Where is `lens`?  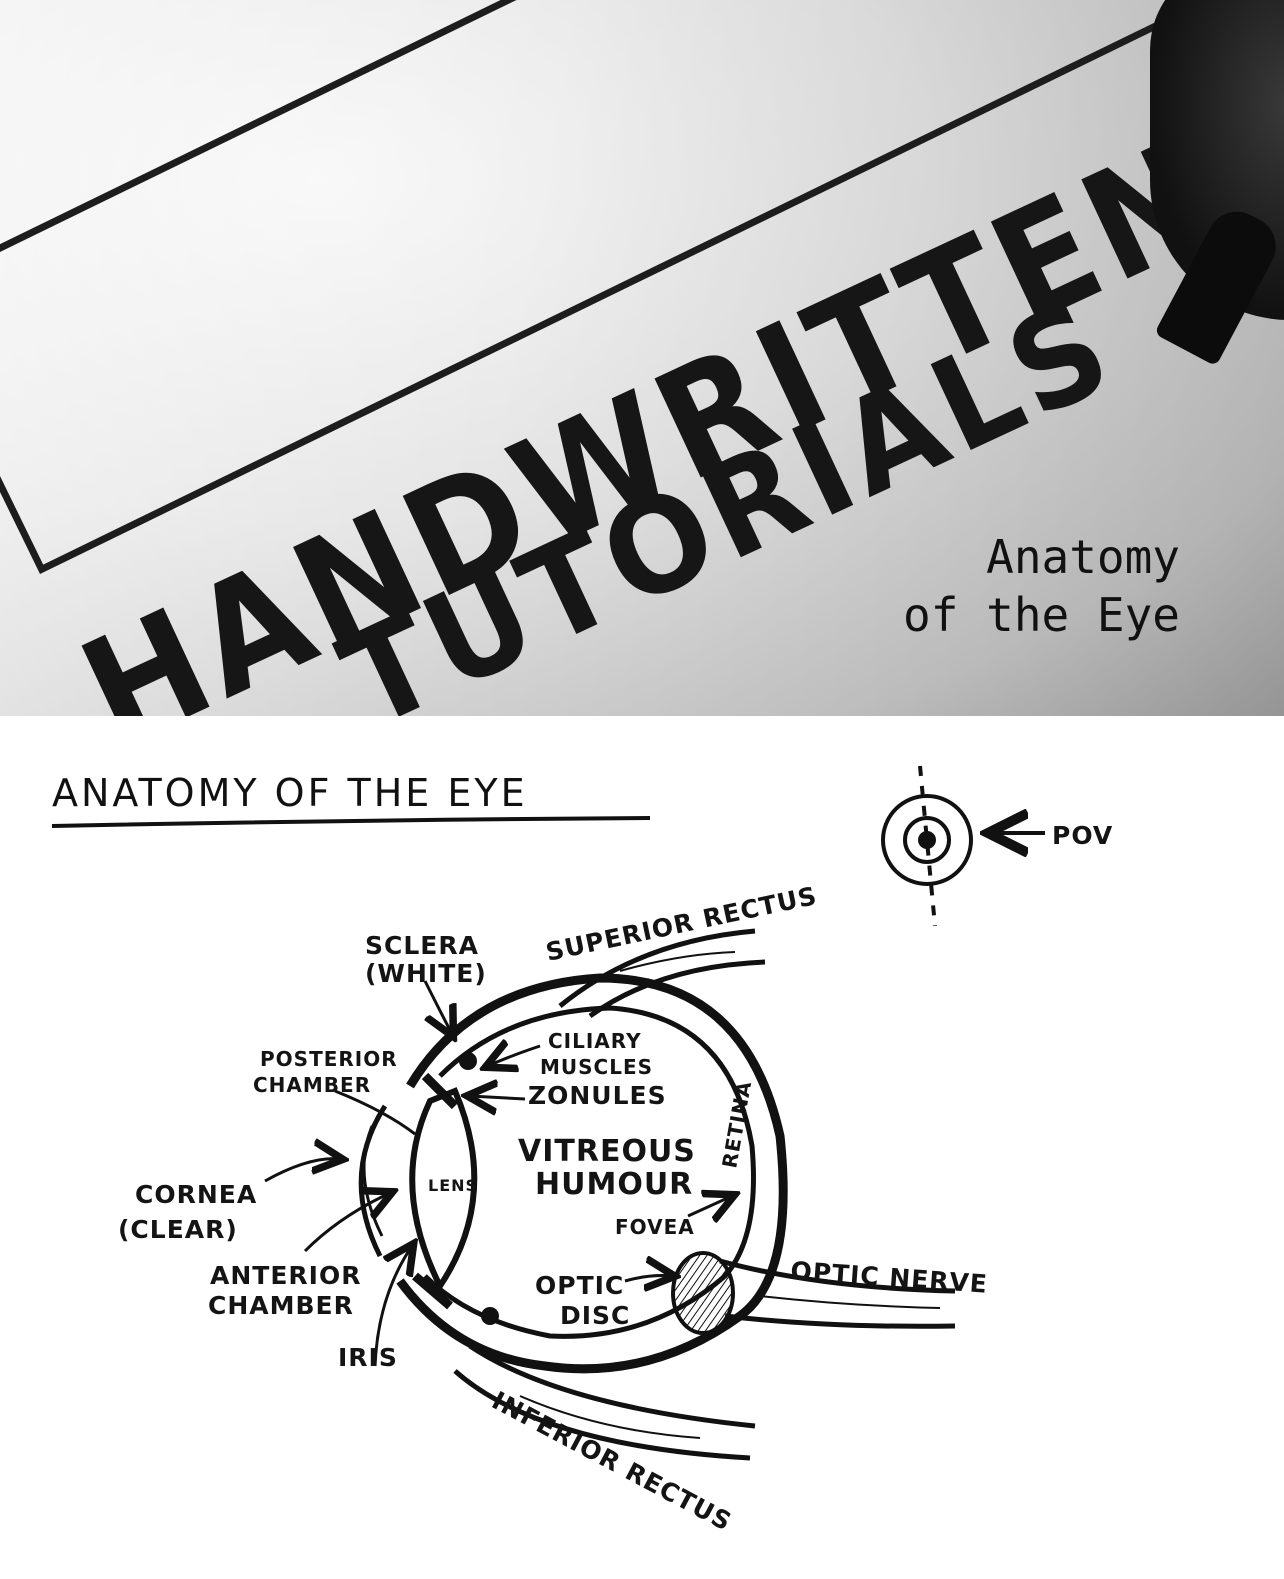 lens is located at coordinates (443, 1189).